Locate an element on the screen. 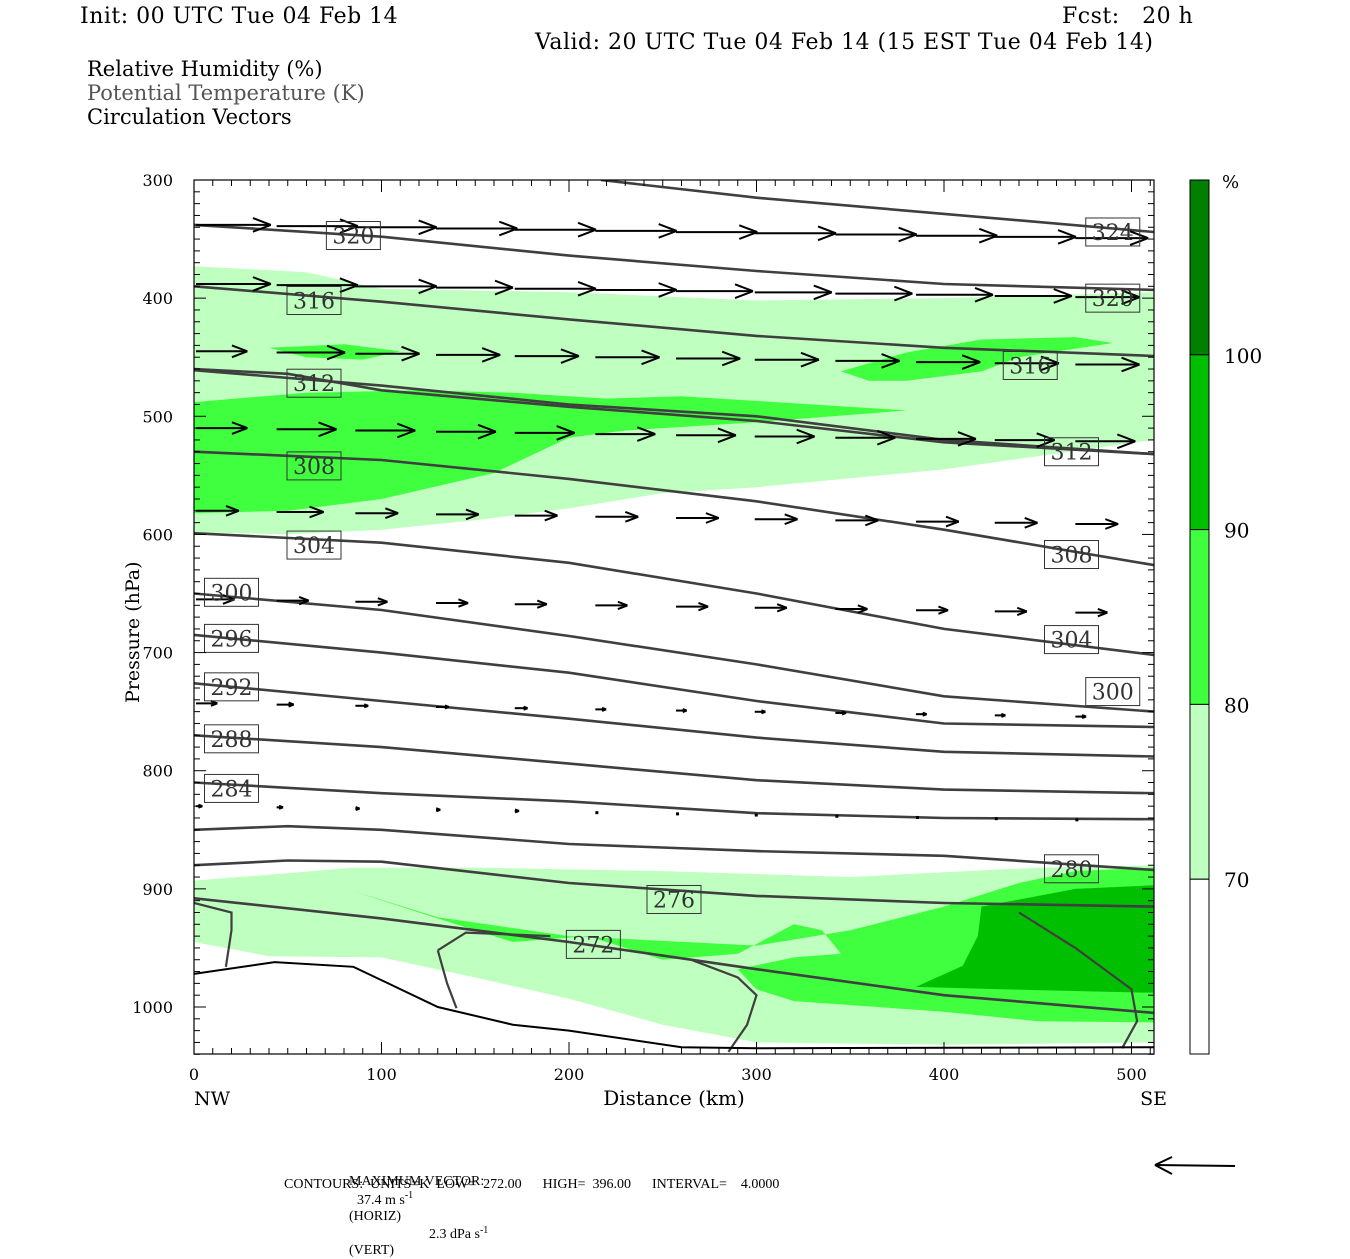  contour-label-text: 312 is located at coordinates (314, 384).